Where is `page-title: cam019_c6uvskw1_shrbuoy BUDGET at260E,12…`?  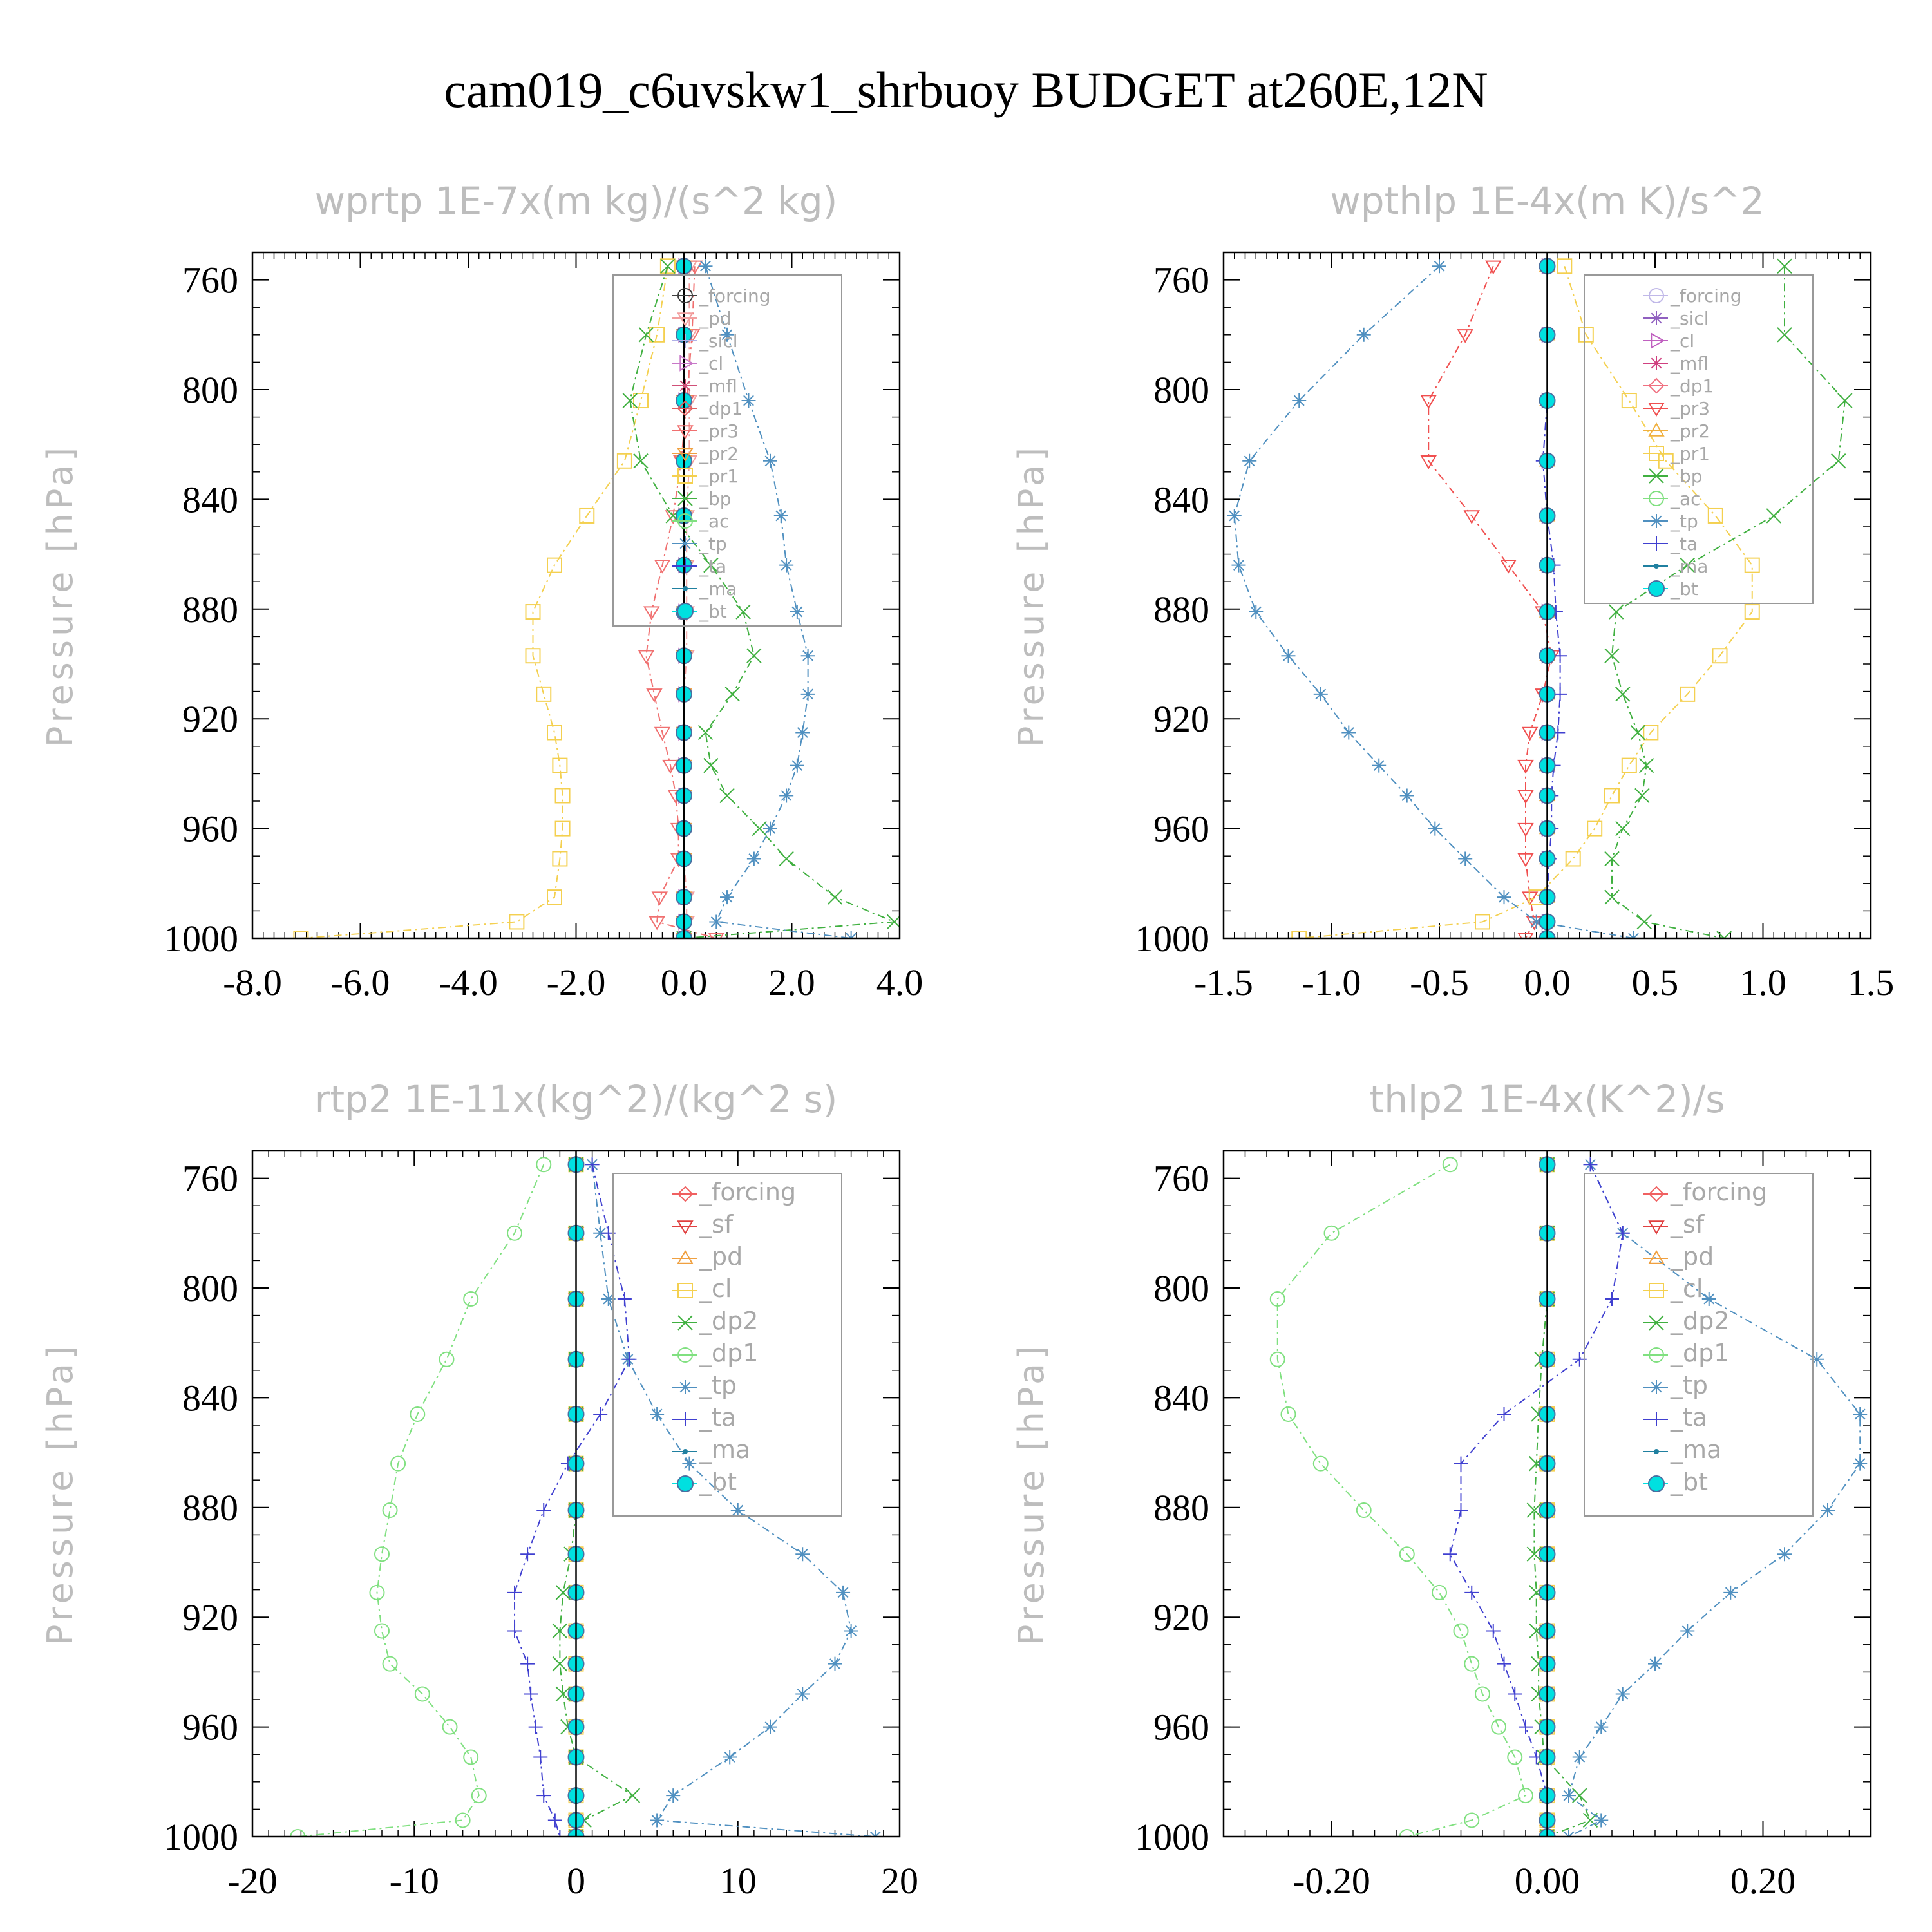 page-title: cam019_c6uvskw1_shrbuoy BUDGET at260E,12… is located at coordinates (966, 90).